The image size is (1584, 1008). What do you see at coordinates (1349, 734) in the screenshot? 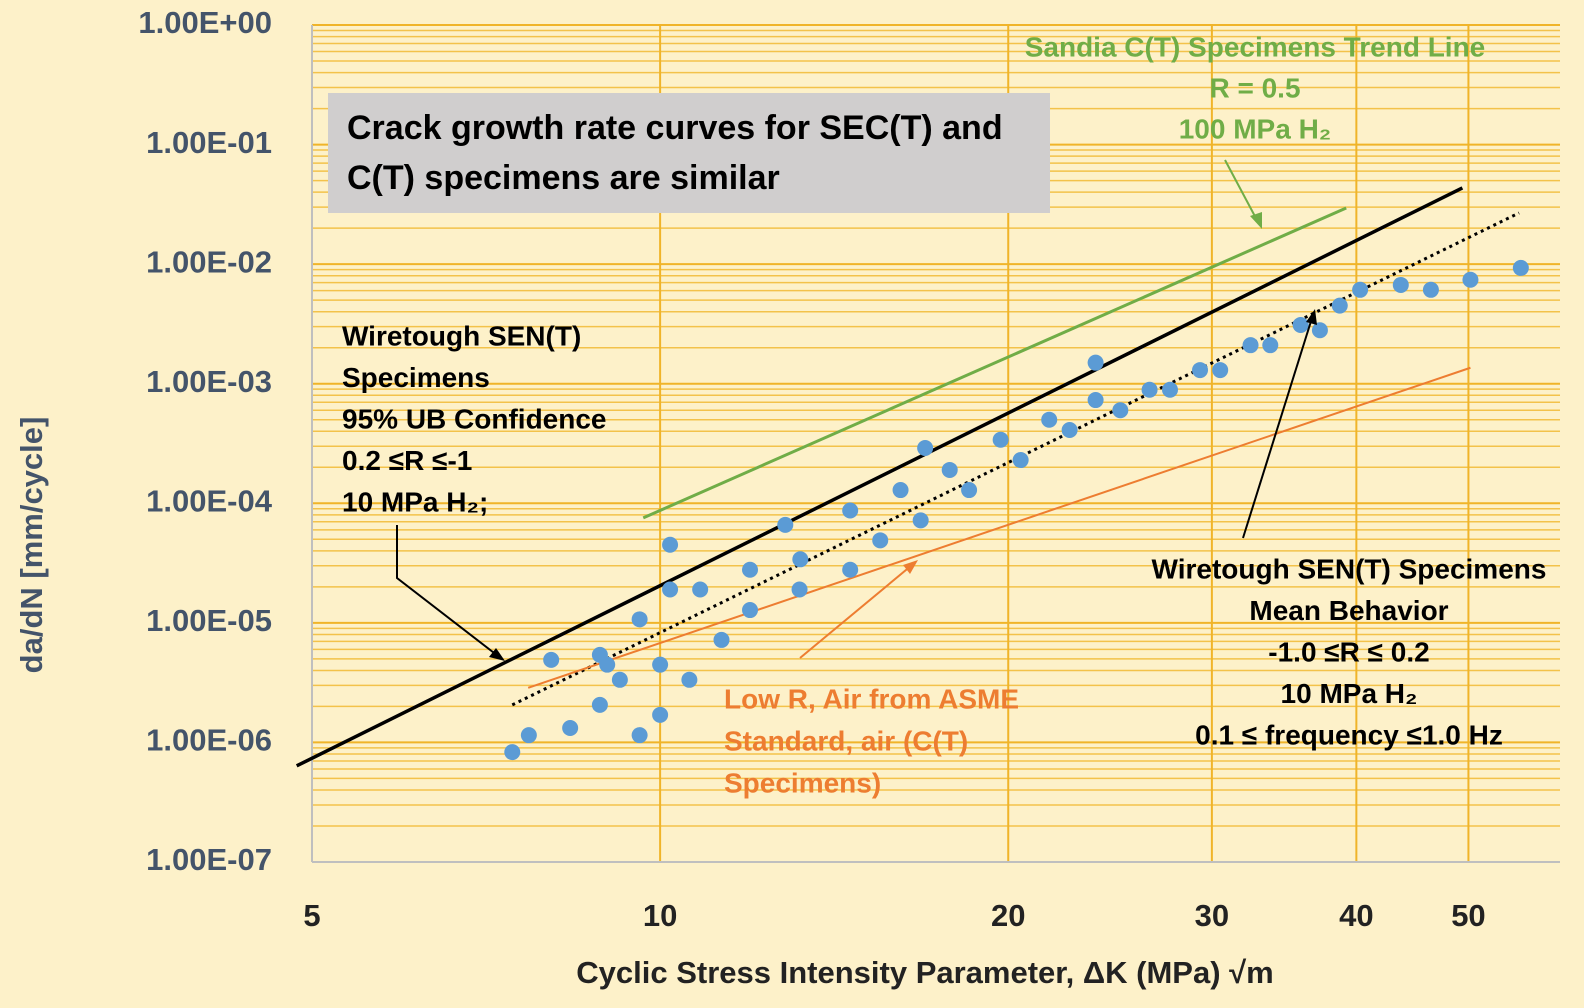
I see `annotation: 0.1 ≤ frequency ≤1.0 Hz` at bounding box center [1349, 734].